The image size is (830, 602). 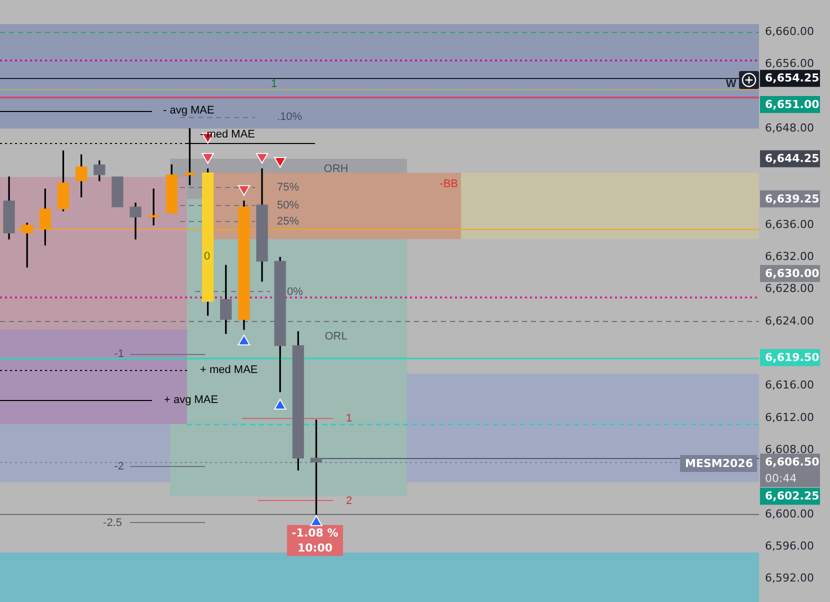 What do you see at coordinates (449, 184) in the screenshot?
I see `band-label: -BB` at bounding box center [449, 184].